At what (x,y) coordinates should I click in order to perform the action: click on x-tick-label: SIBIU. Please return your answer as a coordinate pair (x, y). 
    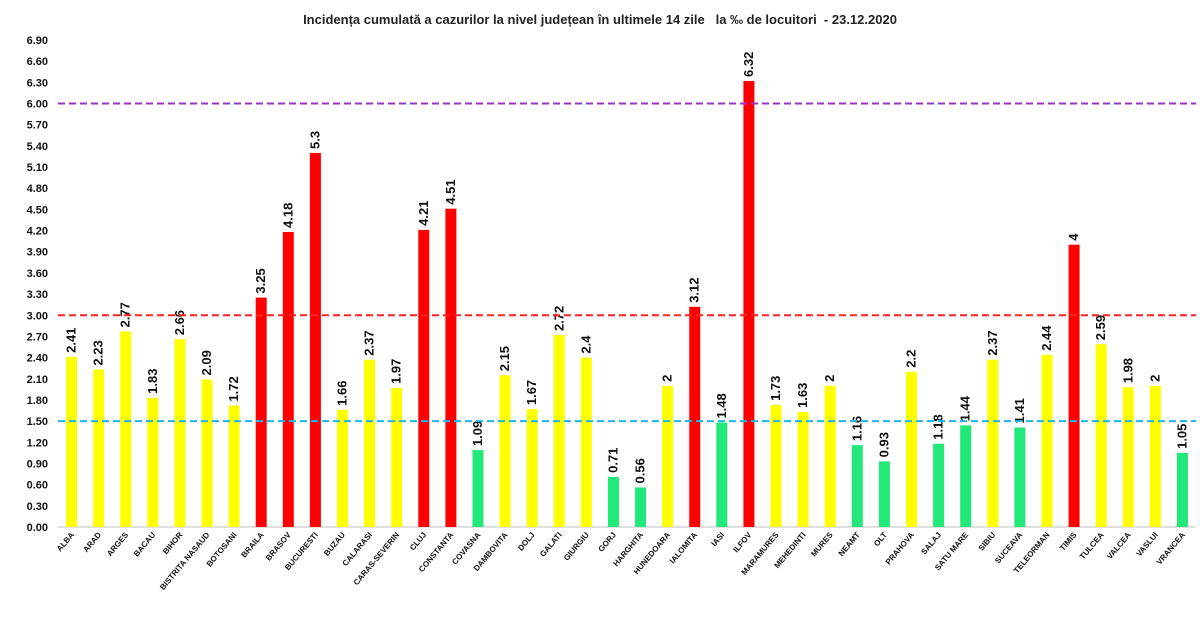
    Looking at the image, I should click on (987, 541).